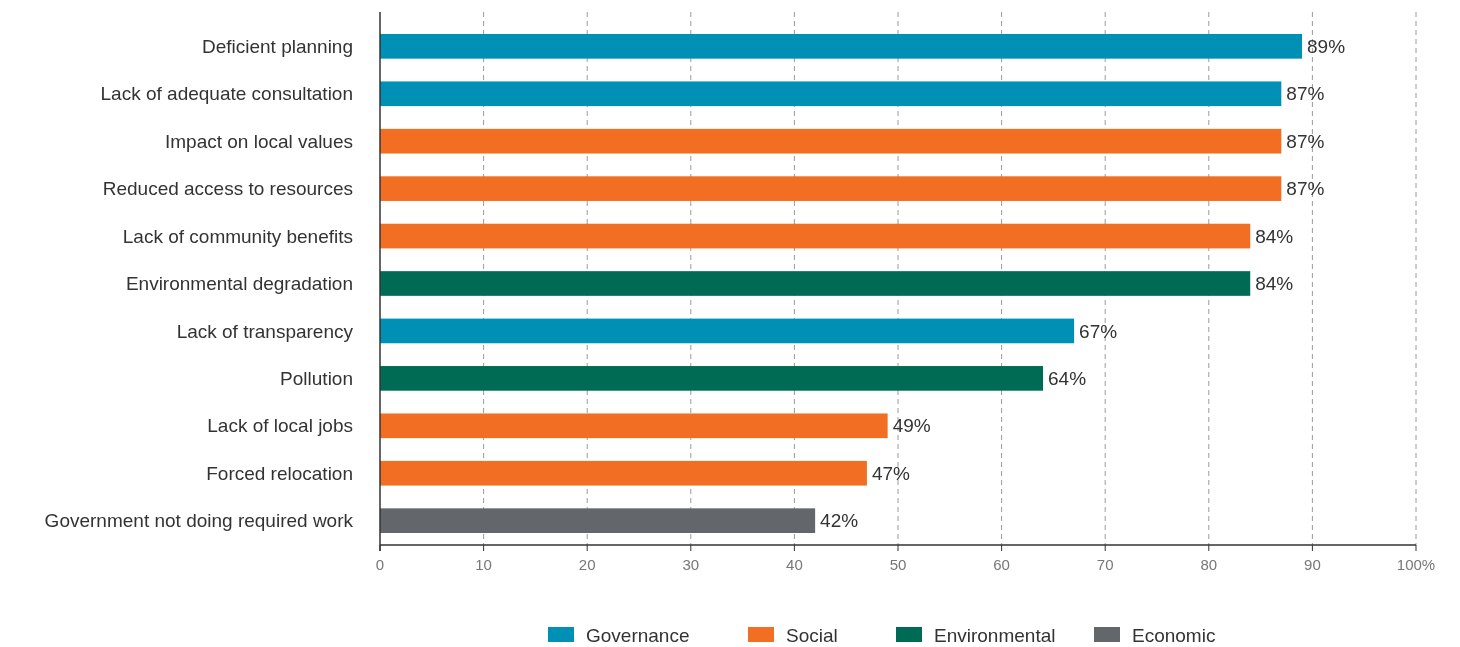 The image size is (1460, 647). What do you see at coordinates (898, 564) in the screenshot?
I see `x-tick-label: 50` at bounding box center [898, 564].